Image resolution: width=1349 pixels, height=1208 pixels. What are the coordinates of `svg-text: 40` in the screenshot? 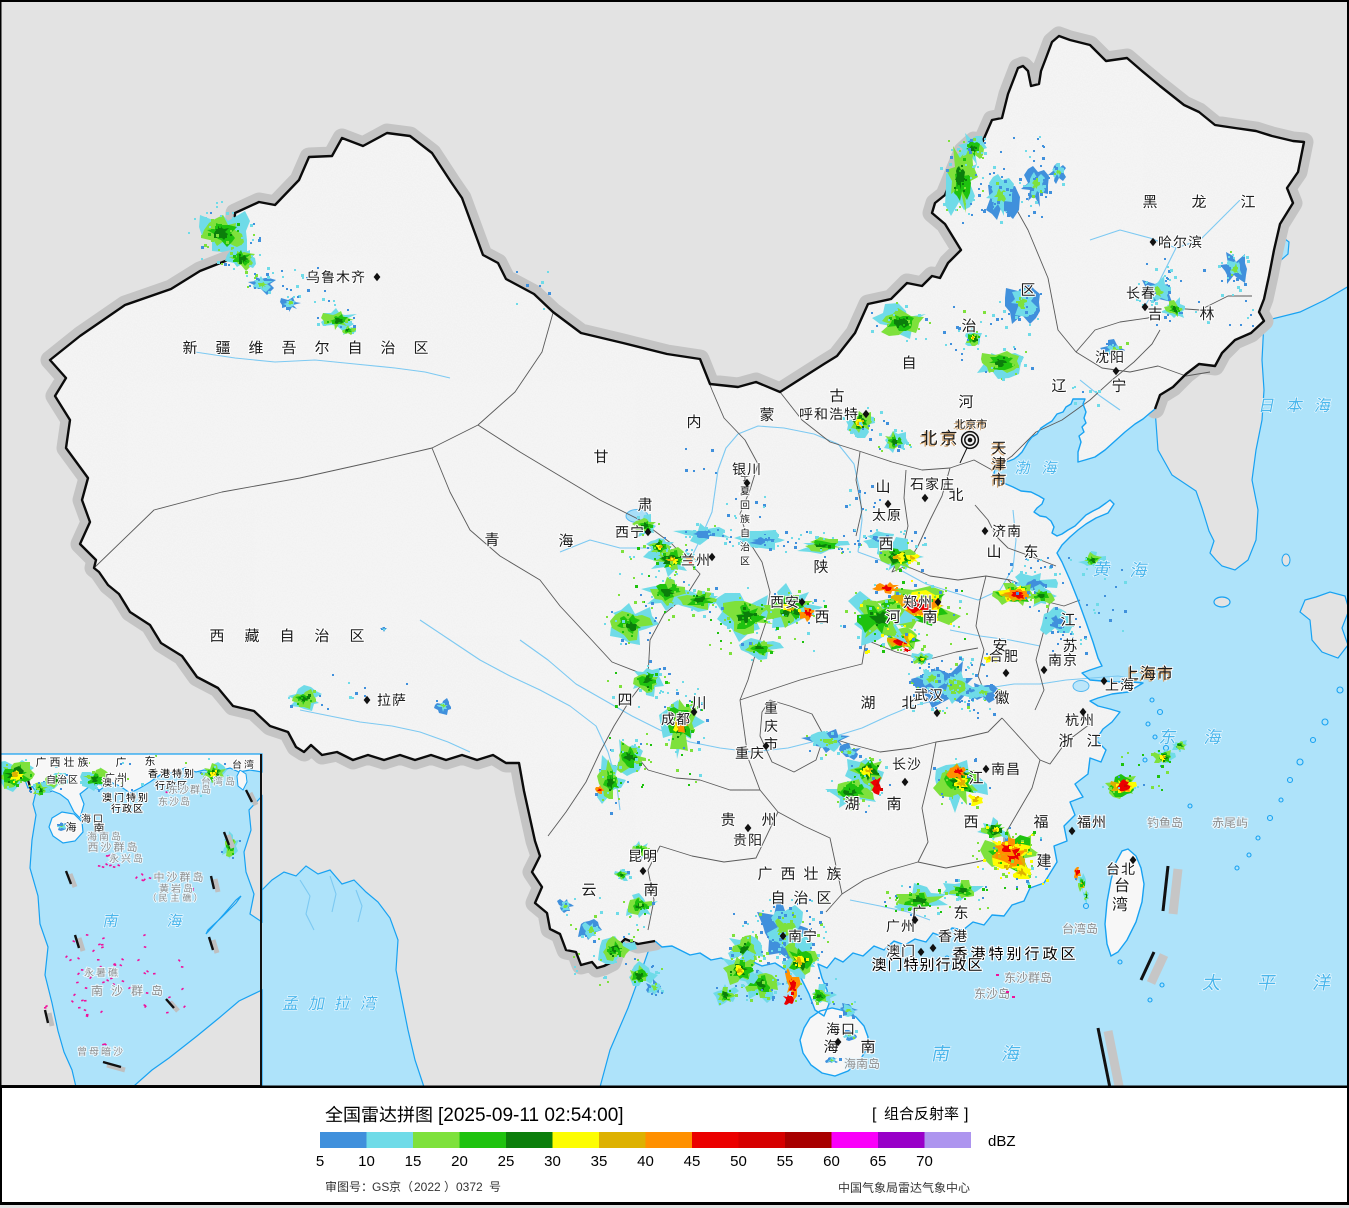 It's located at (645, 1161).